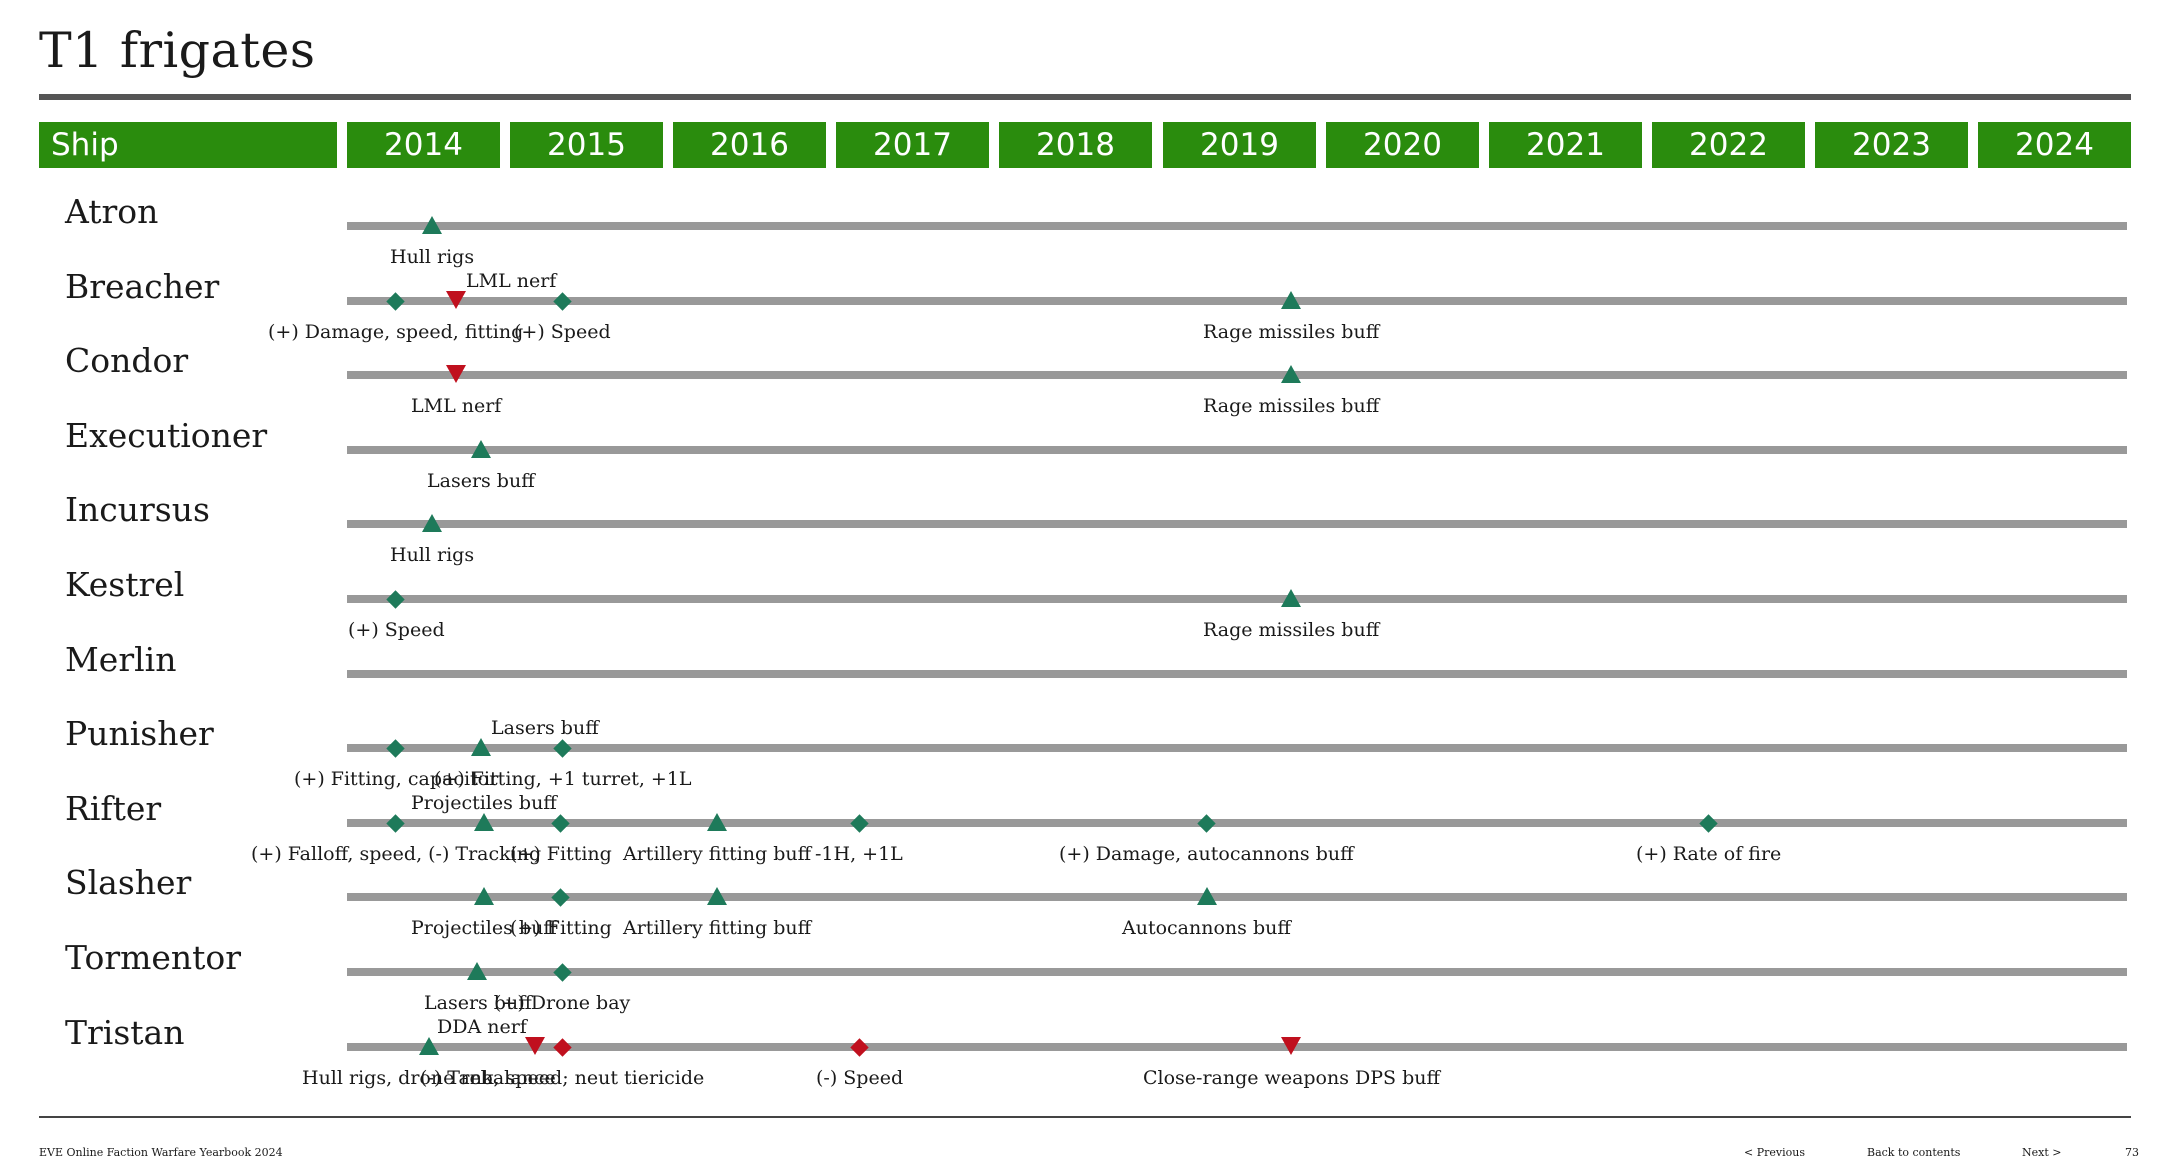 This screenshot has width=2171, height=1159. I want to click on ship-name: Tristan, so click(125, 1032).